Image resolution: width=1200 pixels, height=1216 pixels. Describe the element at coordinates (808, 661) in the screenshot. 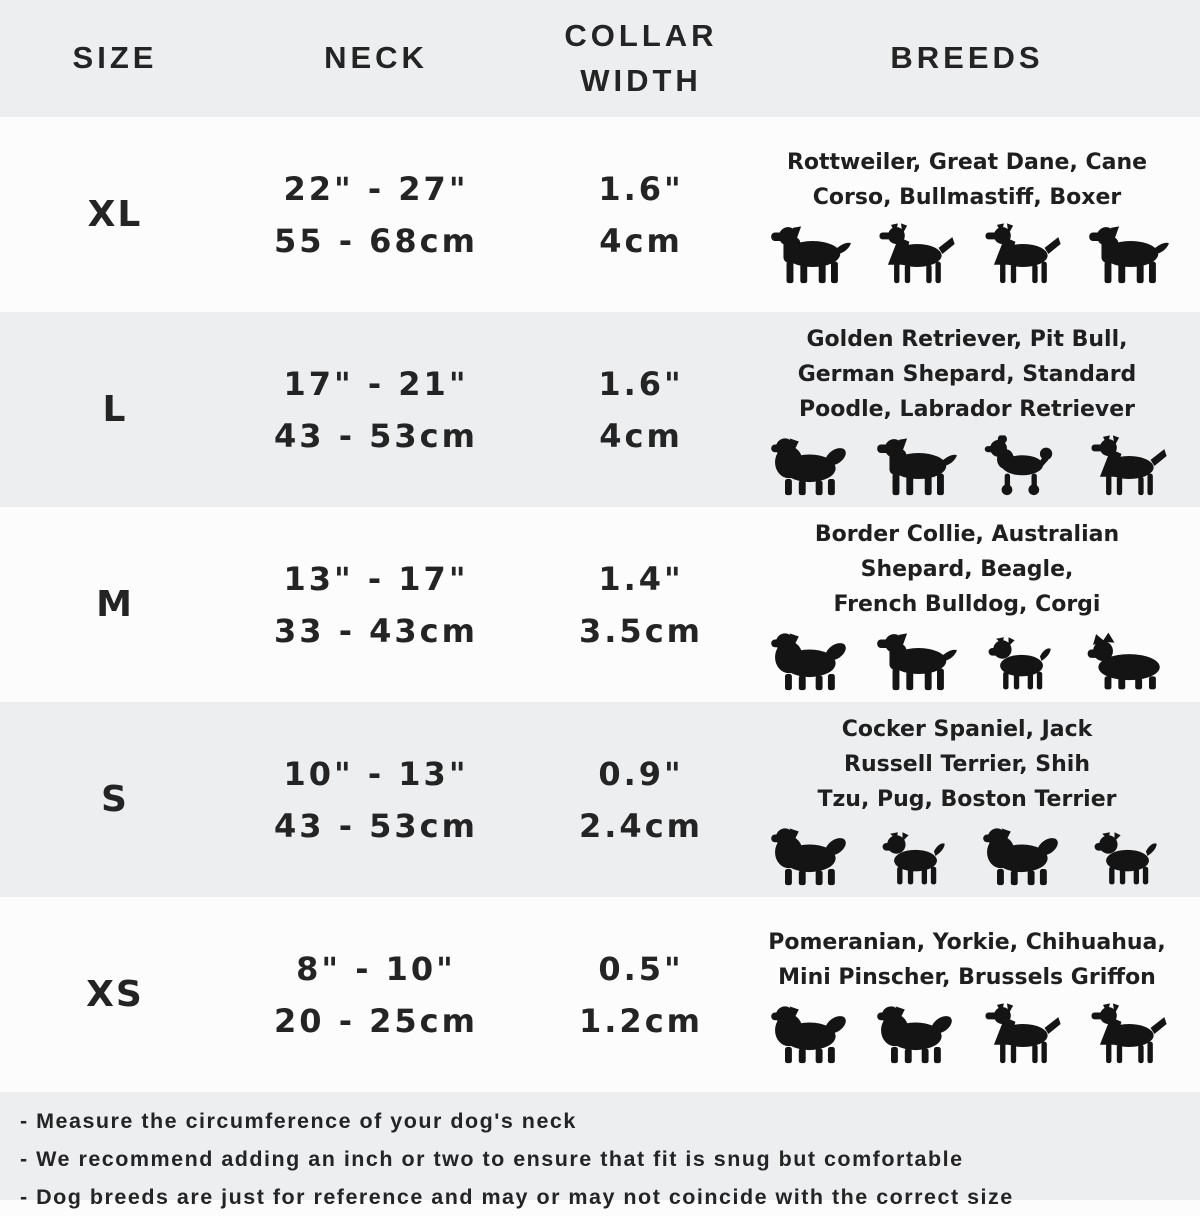

I see `australian-shepherd-icon` at that location.